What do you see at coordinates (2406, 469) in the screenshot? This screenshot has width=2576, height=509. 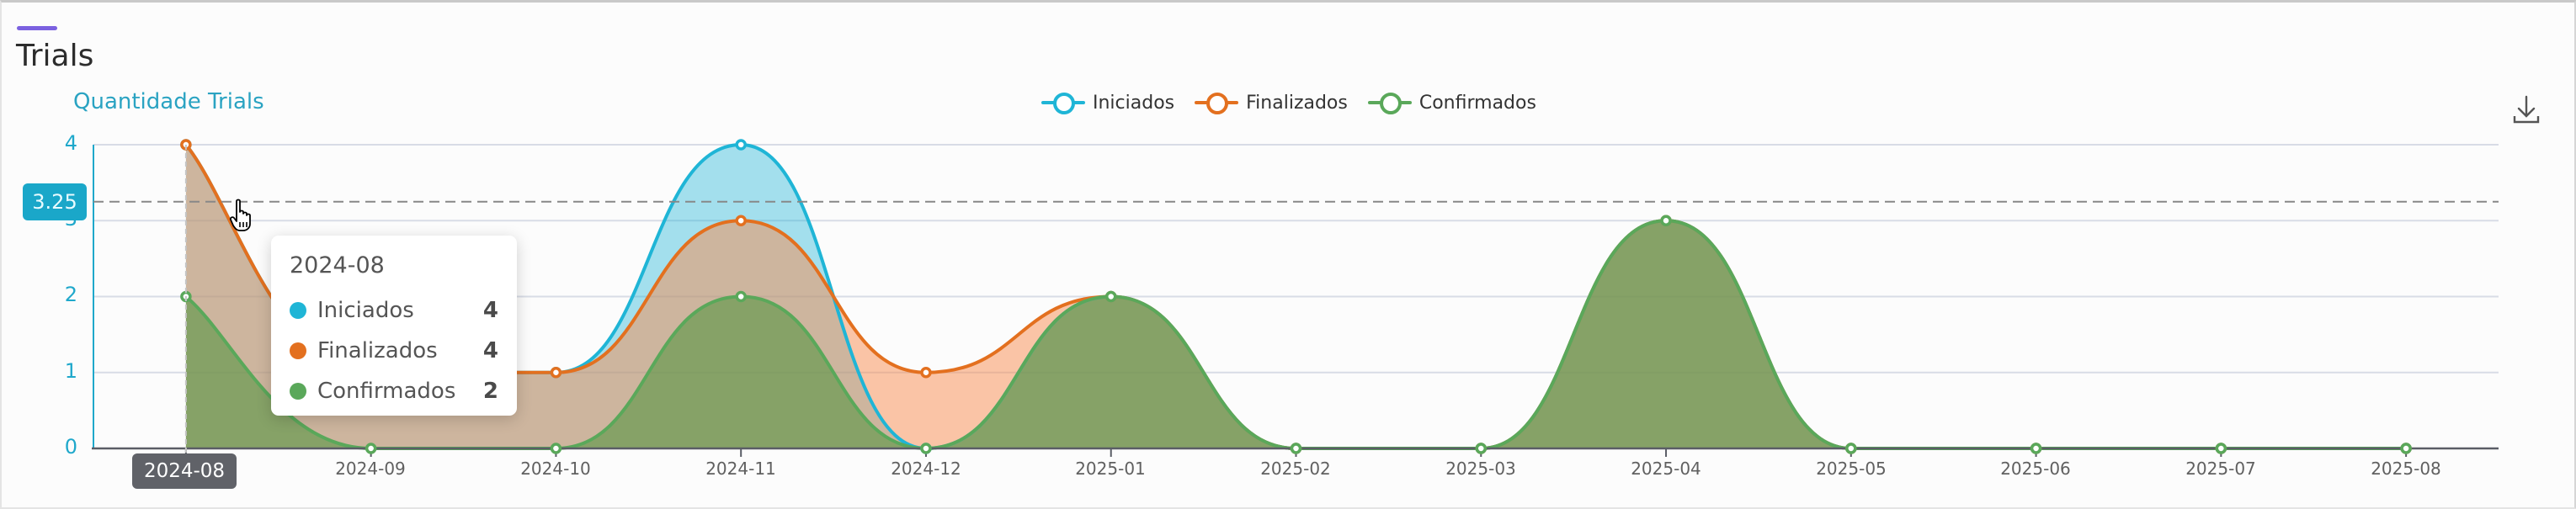 I see `x-tick-label: 2025-08` at bounding box center [2406, 469].